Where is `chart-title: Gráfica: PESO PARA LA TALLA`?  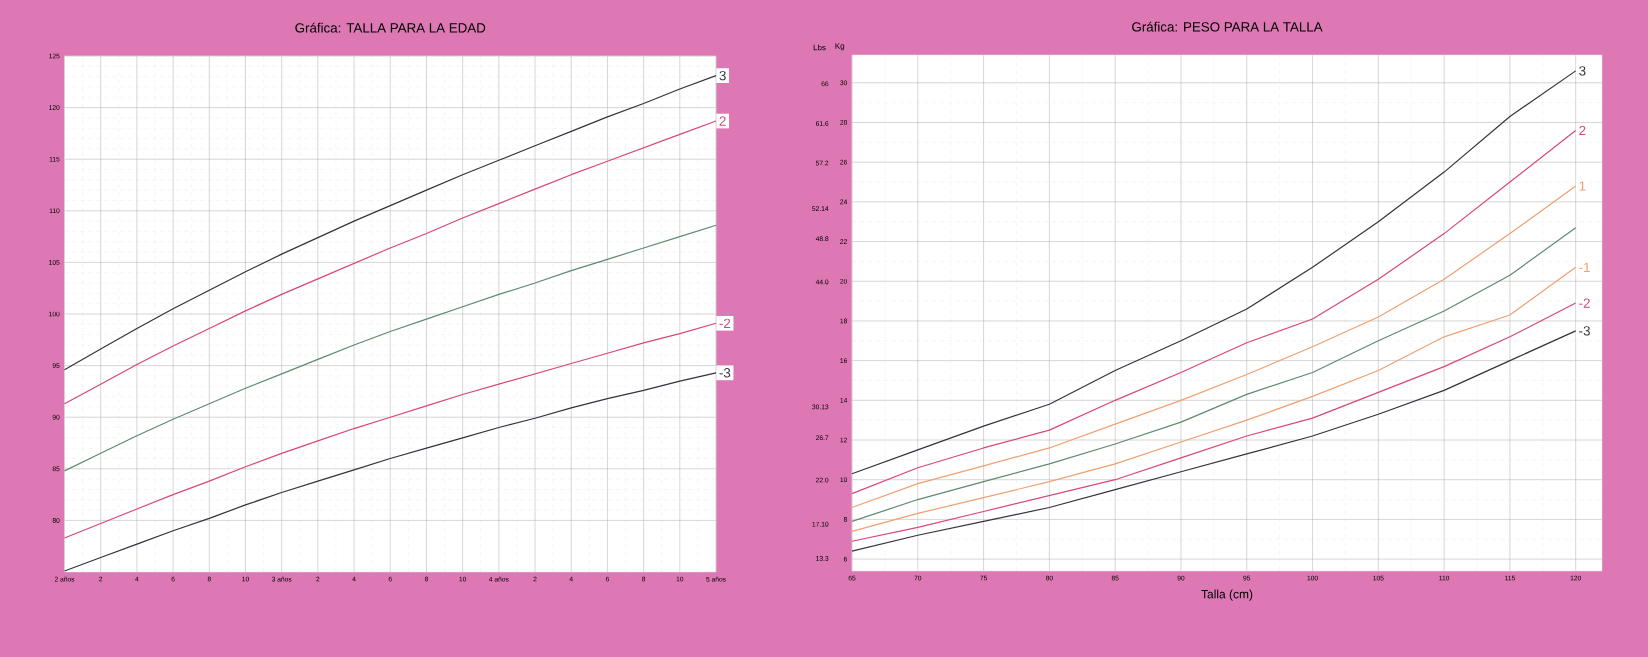
chart-title: Gráfica: PESO PARA LA TALLA is located at coordinates (1227, 26).